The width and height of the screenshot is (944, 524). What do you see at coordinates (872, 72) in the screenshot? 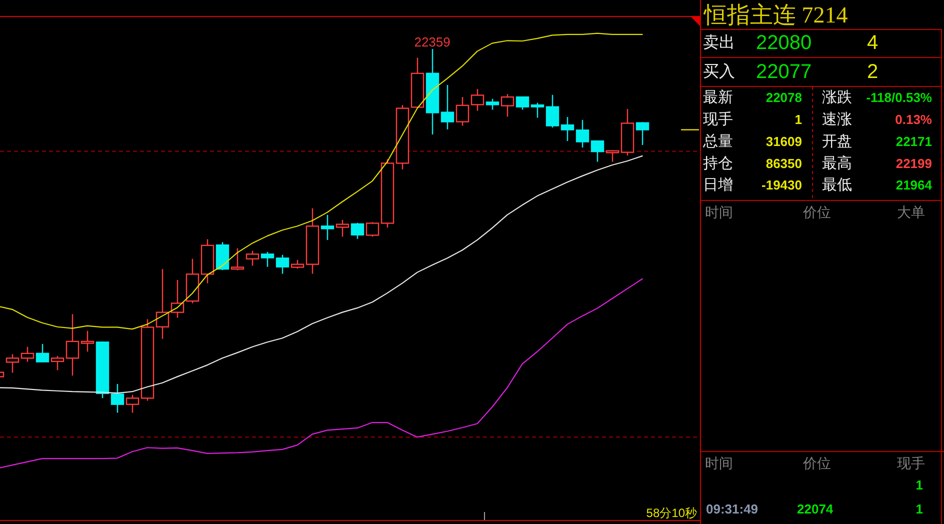
I see `text: 2` at bounding box center [872, 72].